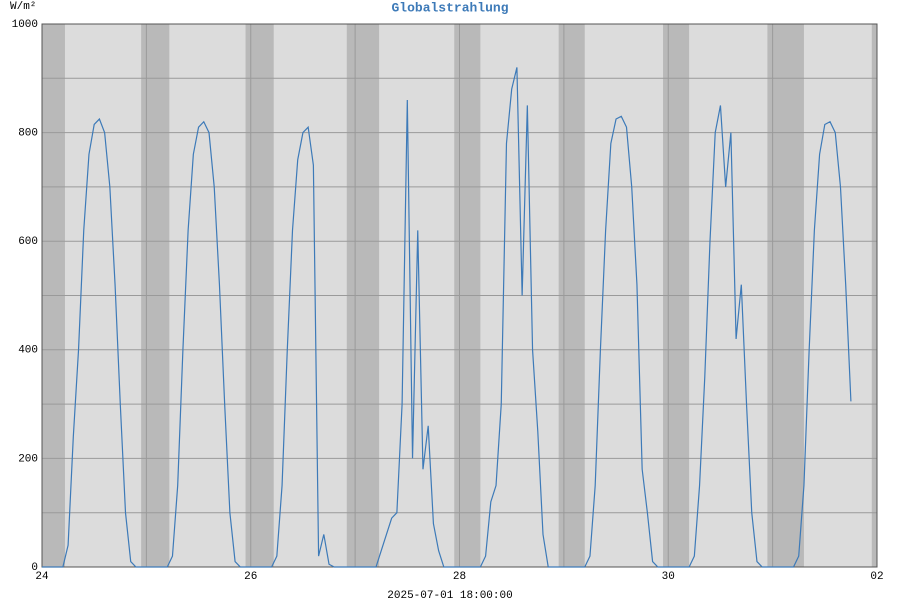 The width and height of the screenshot is (900, 600). What do you see at coordinates (34, 568) in the screenshot?
I see `y-tick-label: 0` at bounding box center [34, 568].